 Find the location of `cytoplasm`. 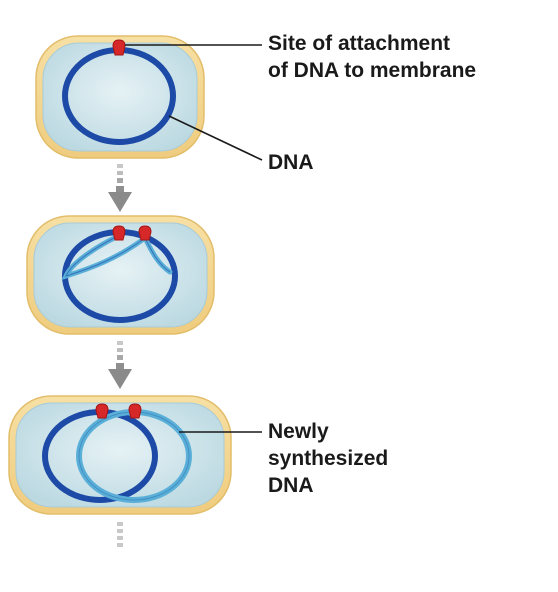

cytoplasm is located at coordinates (120, 455).